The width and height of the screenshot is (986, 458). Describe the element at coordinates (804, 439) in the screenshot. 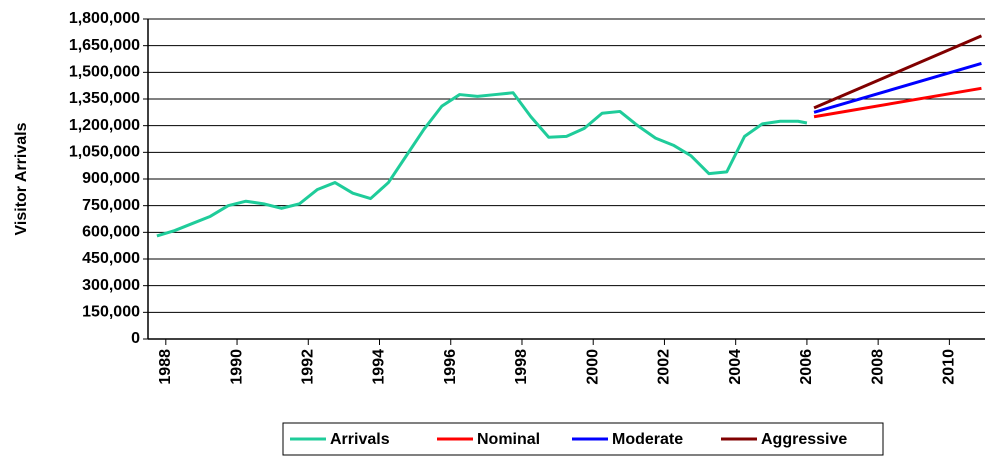

I see `legend-label: Aggressive` at that location.